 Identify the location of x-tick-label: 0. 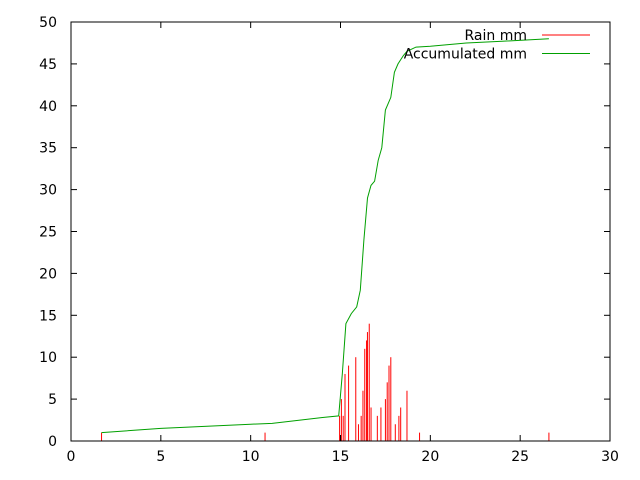
(71, 457).